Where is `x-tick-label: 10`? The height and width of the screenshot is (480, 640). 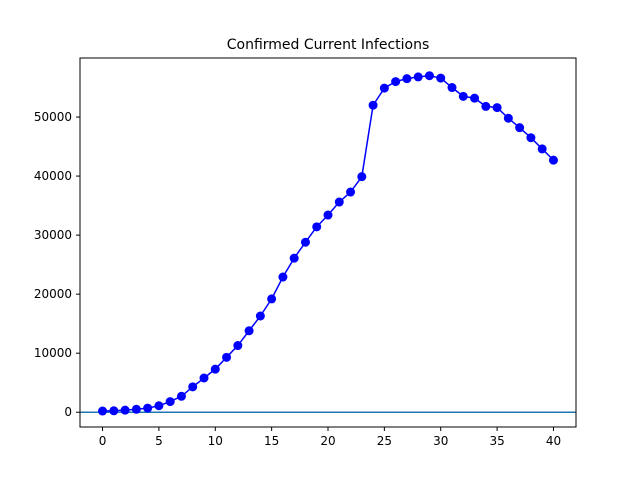
x-tick-label: 10 is located at coordinates (215, 441).